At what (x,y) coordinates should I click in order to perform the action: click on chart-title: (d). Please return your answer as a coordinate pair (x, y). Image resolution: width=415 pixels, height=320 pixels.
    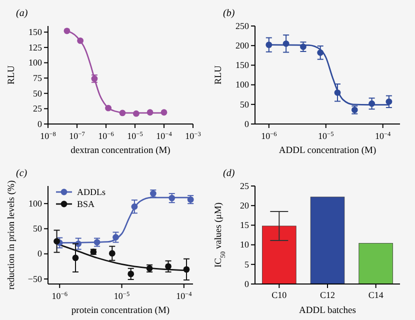
    Looking at the image, I should click on (229, 173).